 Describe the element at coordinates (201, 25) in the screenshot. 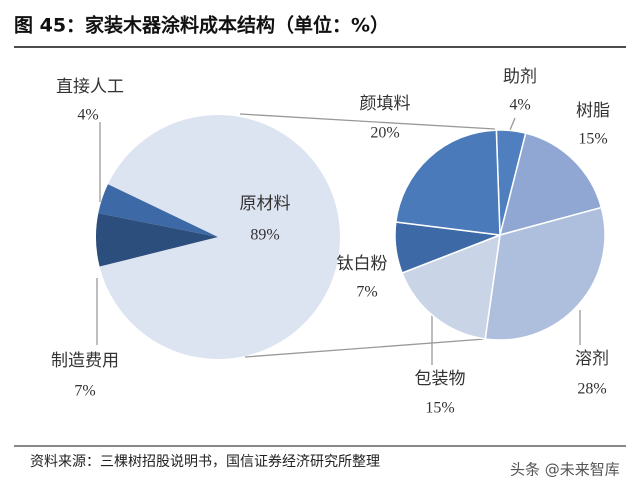

I see `chart-title: 图 45：家装木器涂料成本结构（单位：%）` at that location.